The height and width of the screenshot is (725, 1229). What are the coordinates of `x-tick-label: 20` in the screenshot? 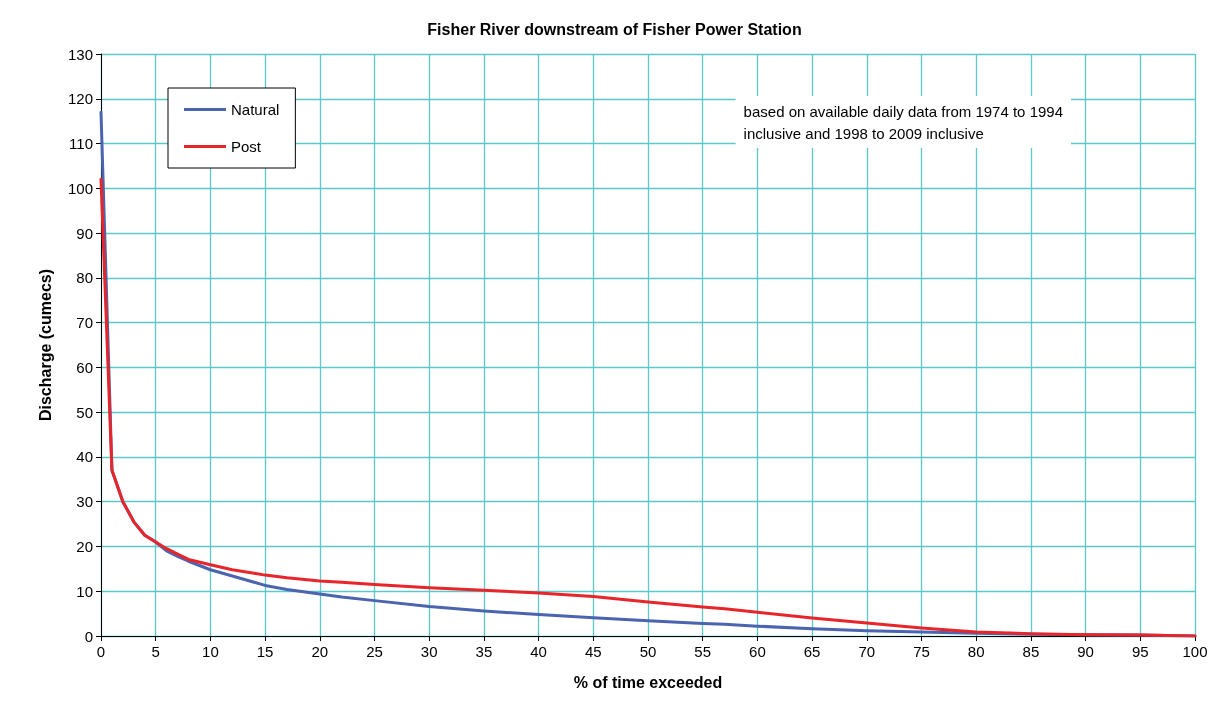 It's located at (320, 651).